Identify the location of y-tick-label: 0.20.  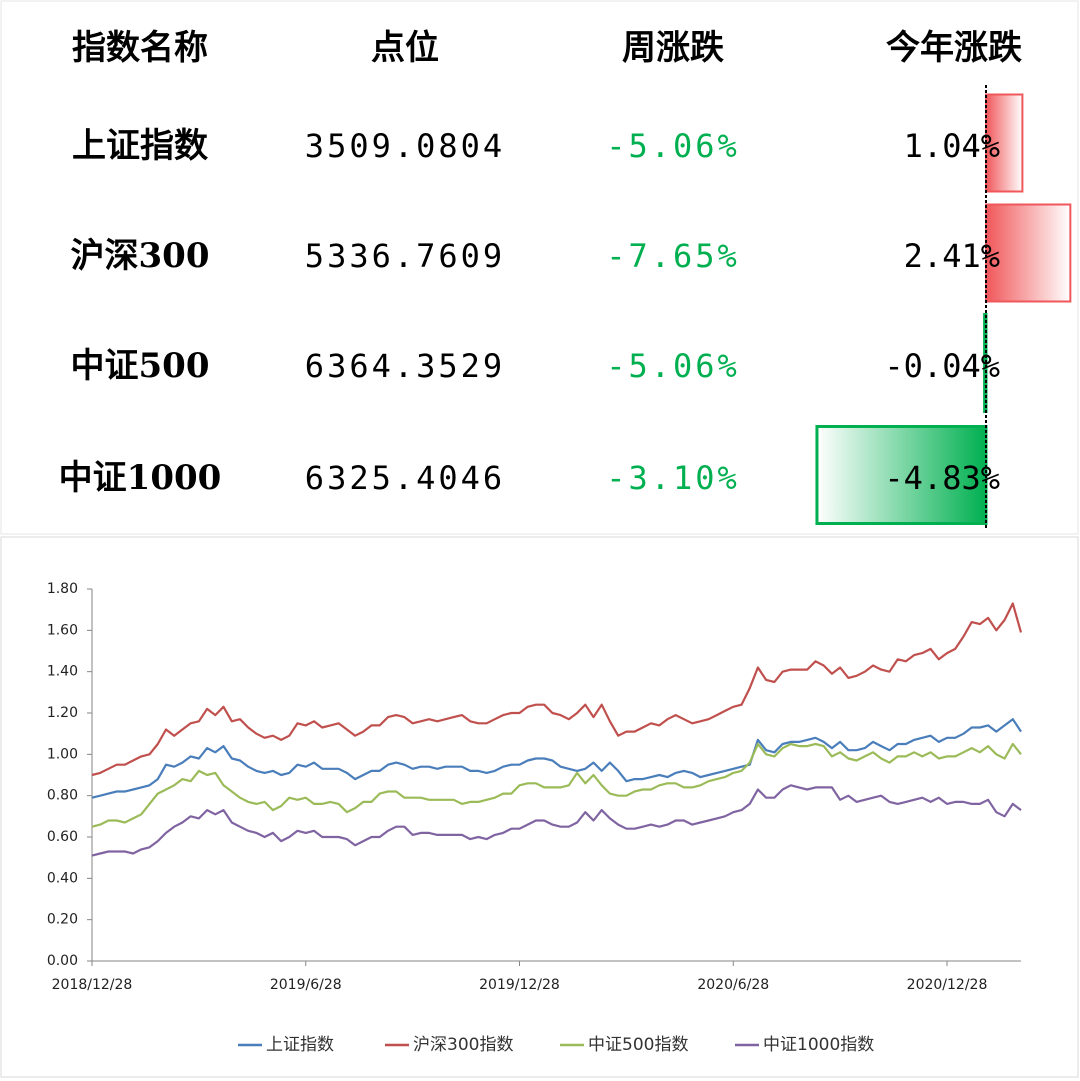
(62, 920).